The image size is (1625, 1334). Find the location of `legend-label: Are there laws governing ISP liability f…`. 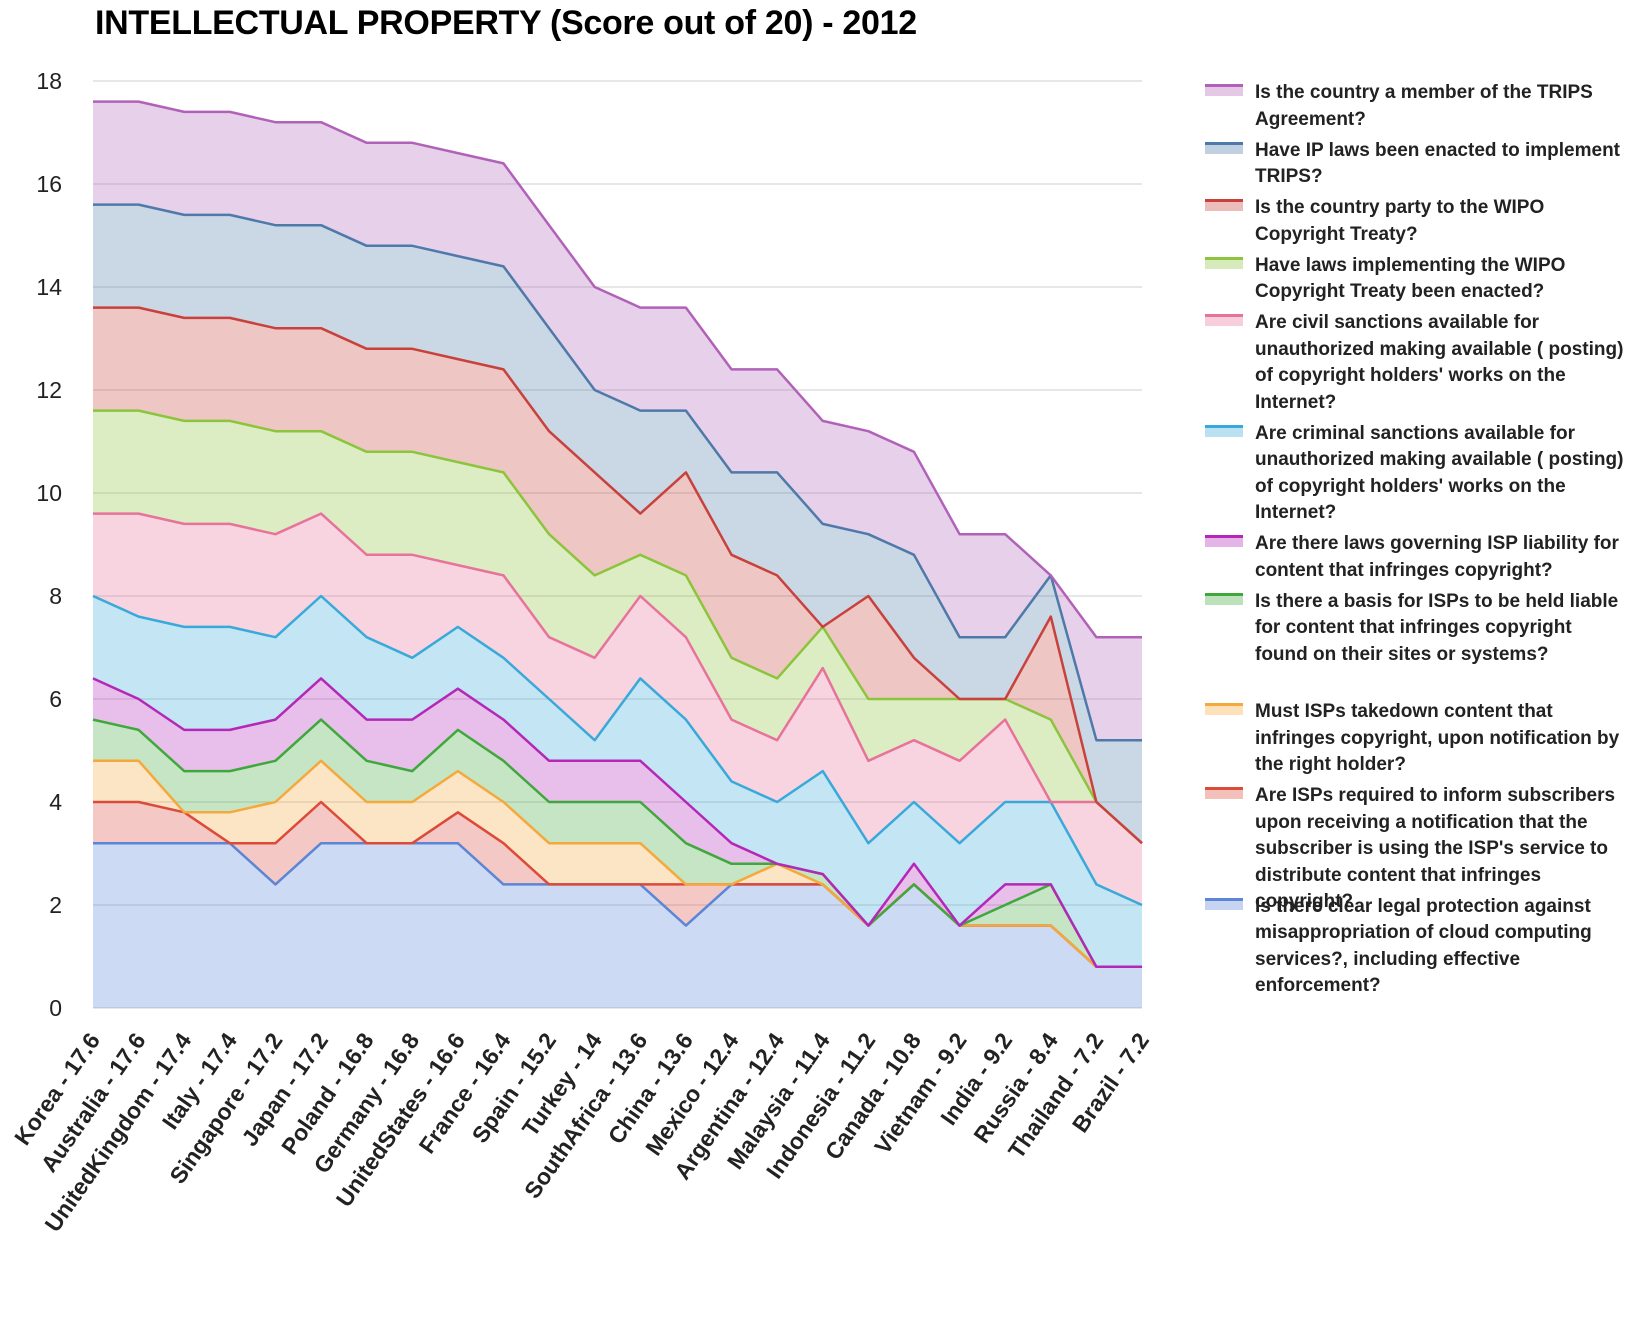

legend-label: Are there laws governing ISP liability f… is located at coordinates (1437, 557).